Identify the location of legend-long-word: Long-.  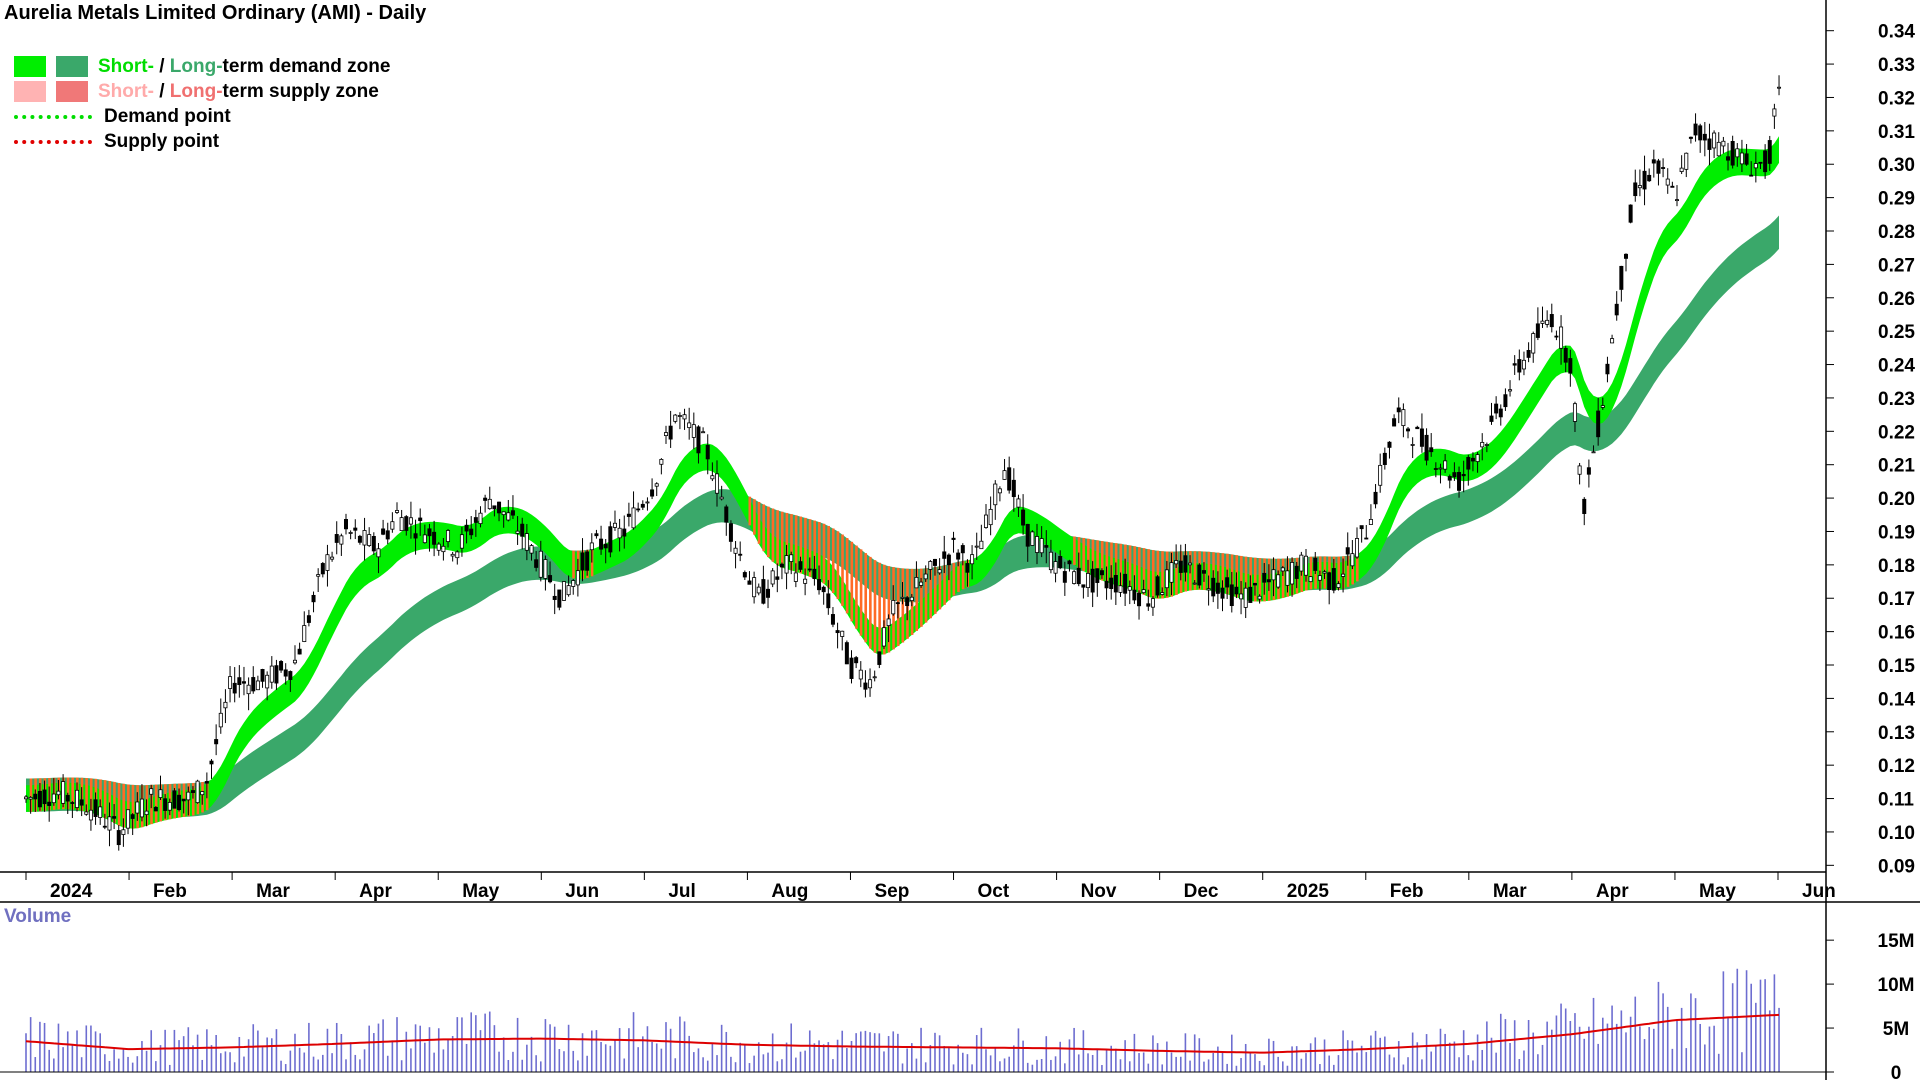
(196, 91).